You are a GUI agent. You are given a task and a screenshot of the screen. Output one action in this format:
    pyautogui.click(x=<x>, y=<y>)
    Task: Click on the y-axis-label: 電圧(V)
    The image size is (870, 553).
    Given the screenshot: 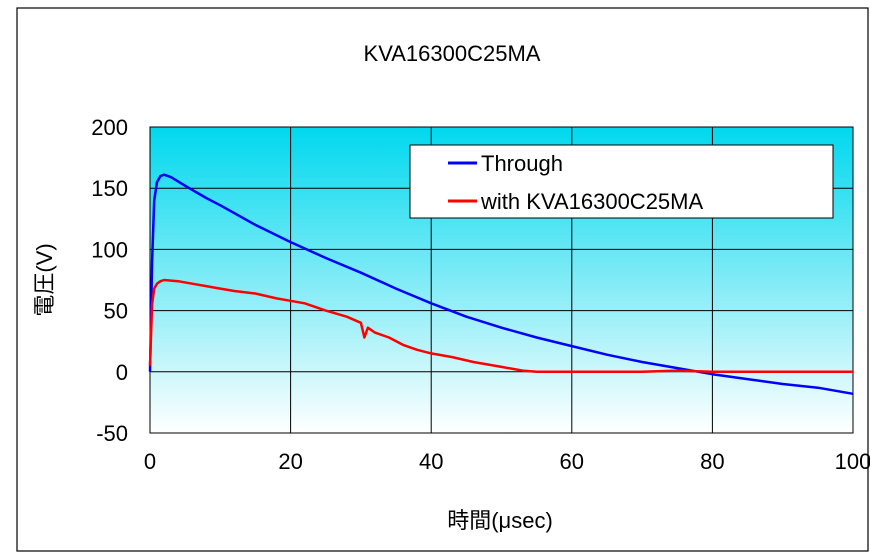 What is the action you would take?
    pyautogui.click(x=44, y=279)
    